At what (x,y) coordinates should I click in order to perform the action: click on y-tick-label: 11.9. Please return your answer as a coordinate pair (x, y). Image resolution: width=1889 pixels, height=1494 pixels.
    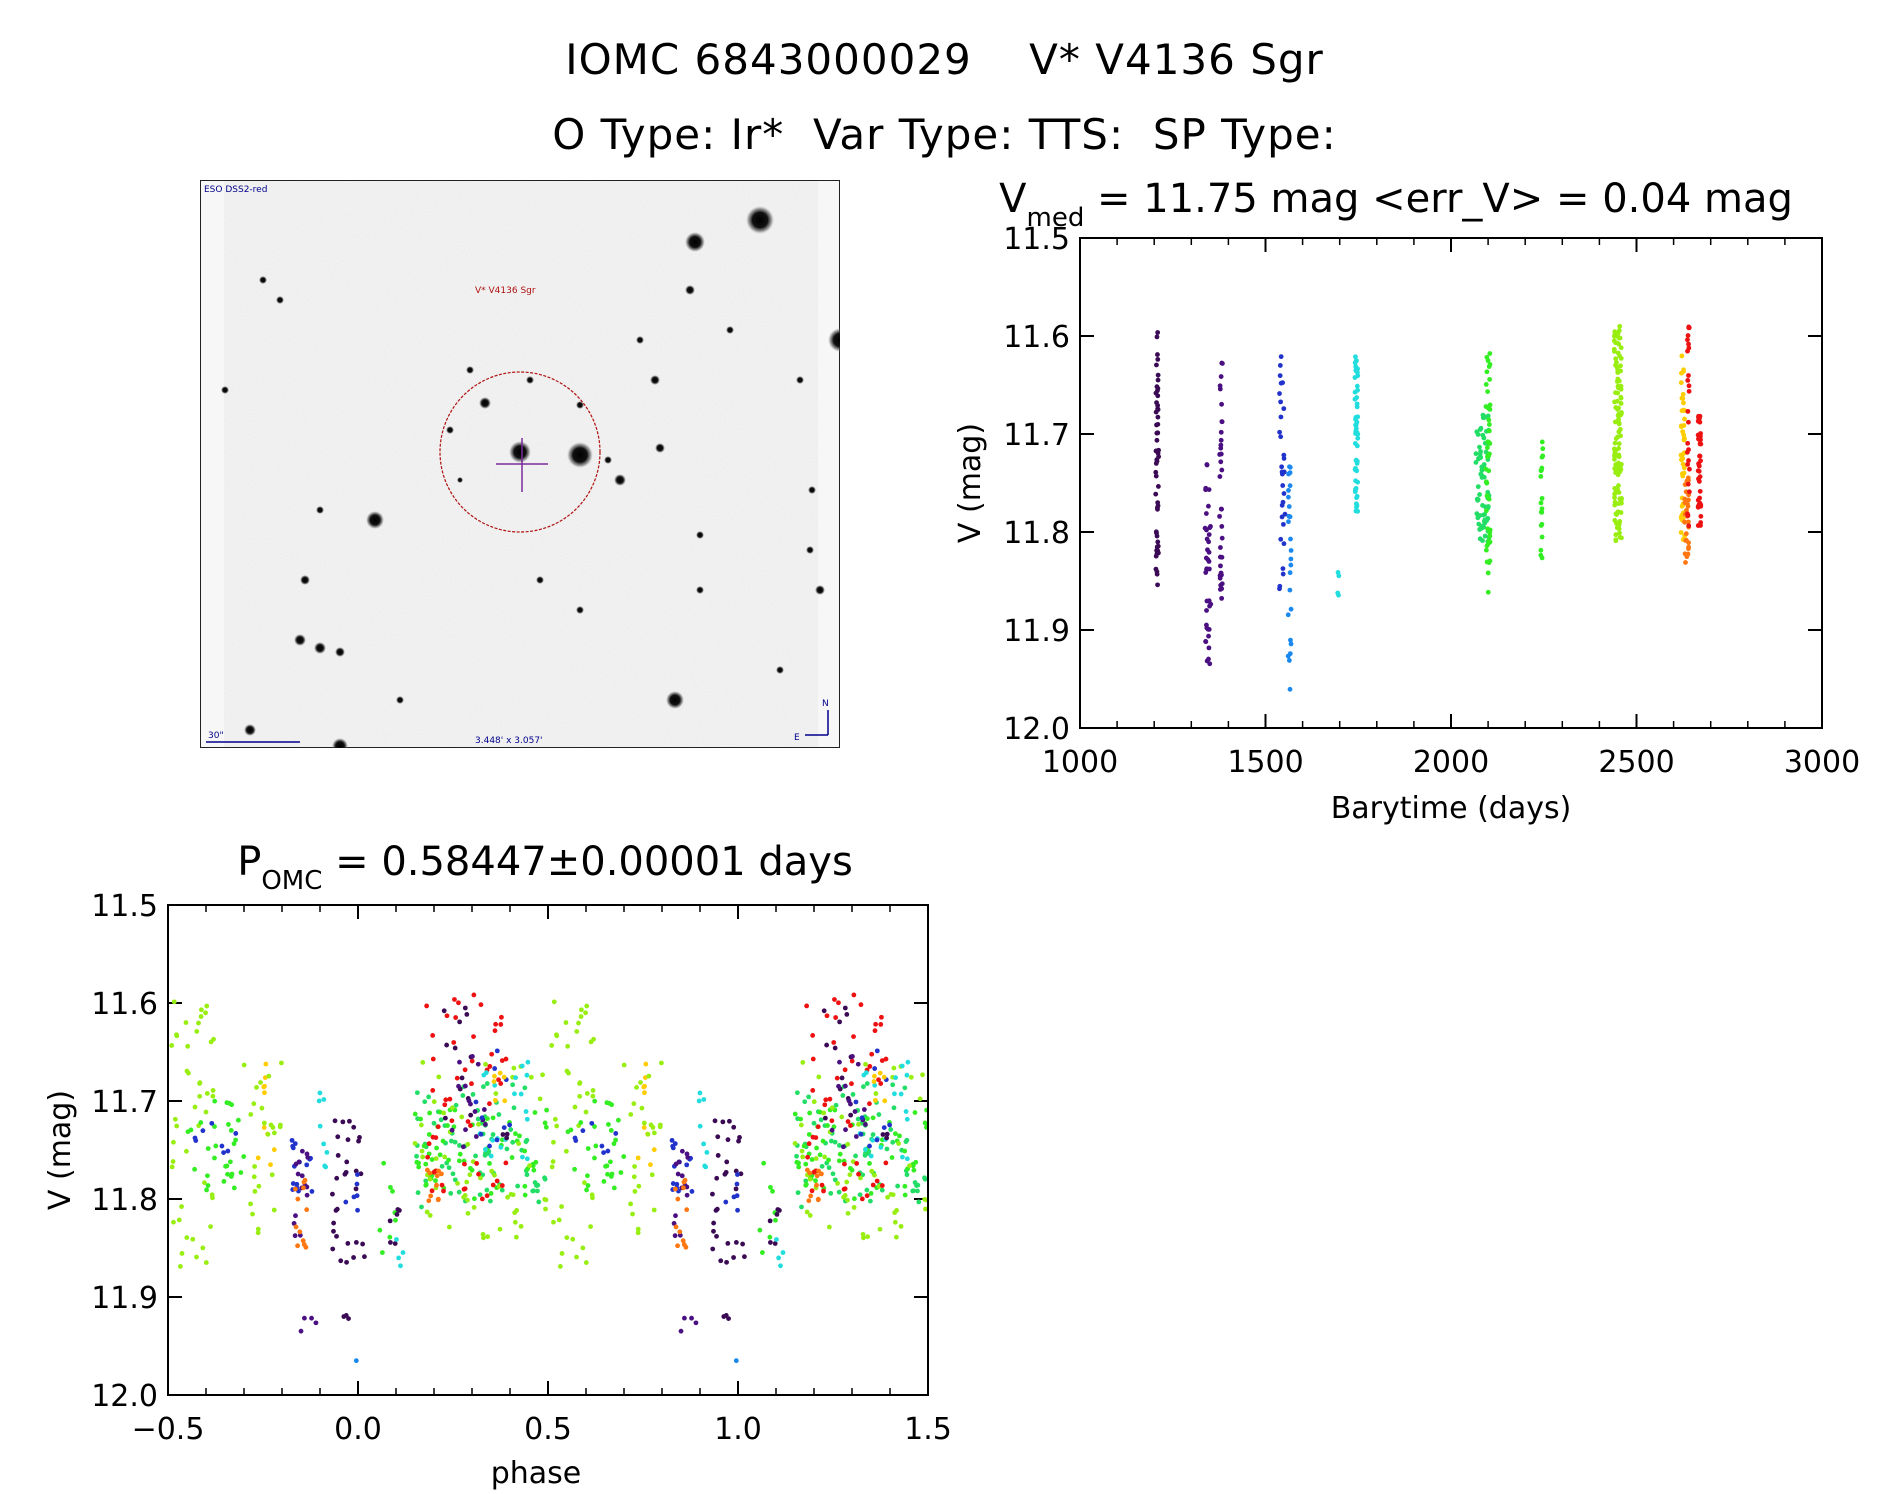
    Looking at the image, I should click on (1036, 631).